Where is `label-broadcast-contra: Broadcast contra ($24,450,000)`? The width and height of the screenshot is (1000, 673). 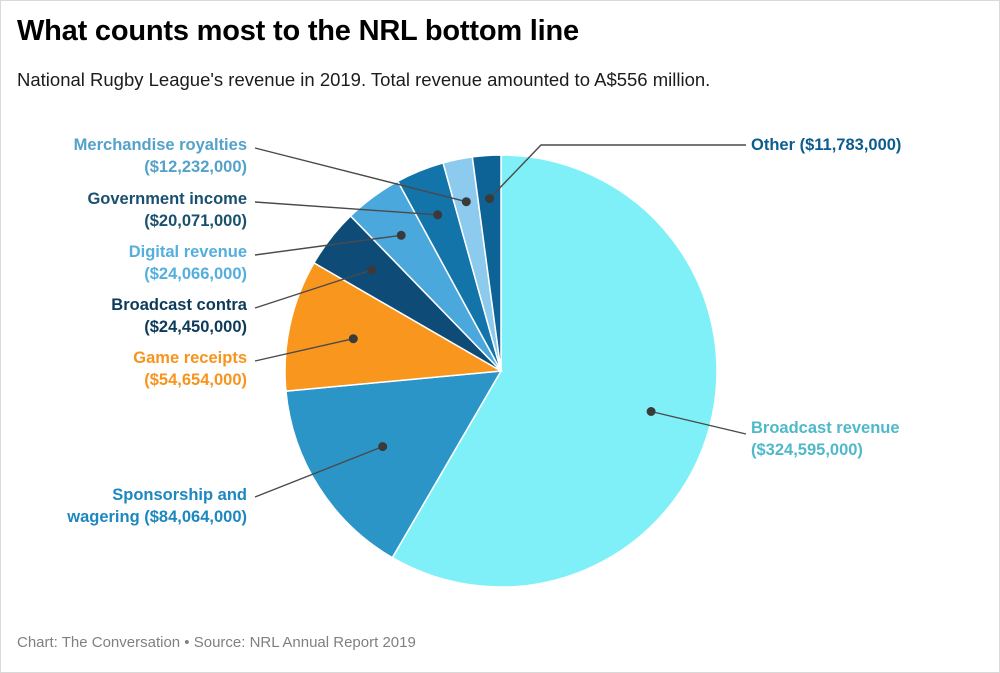
label-broadcast-contra: Broadcast contra ($24,450,000) is located at coordinates (179, 316).